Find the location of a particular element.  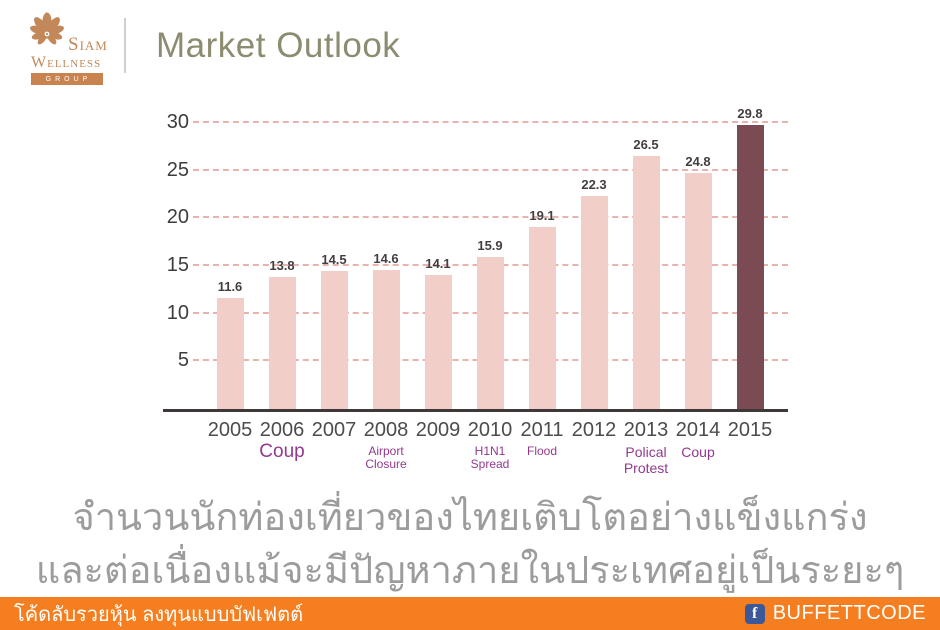

bar-2009 is located at coordinates (438, 342).